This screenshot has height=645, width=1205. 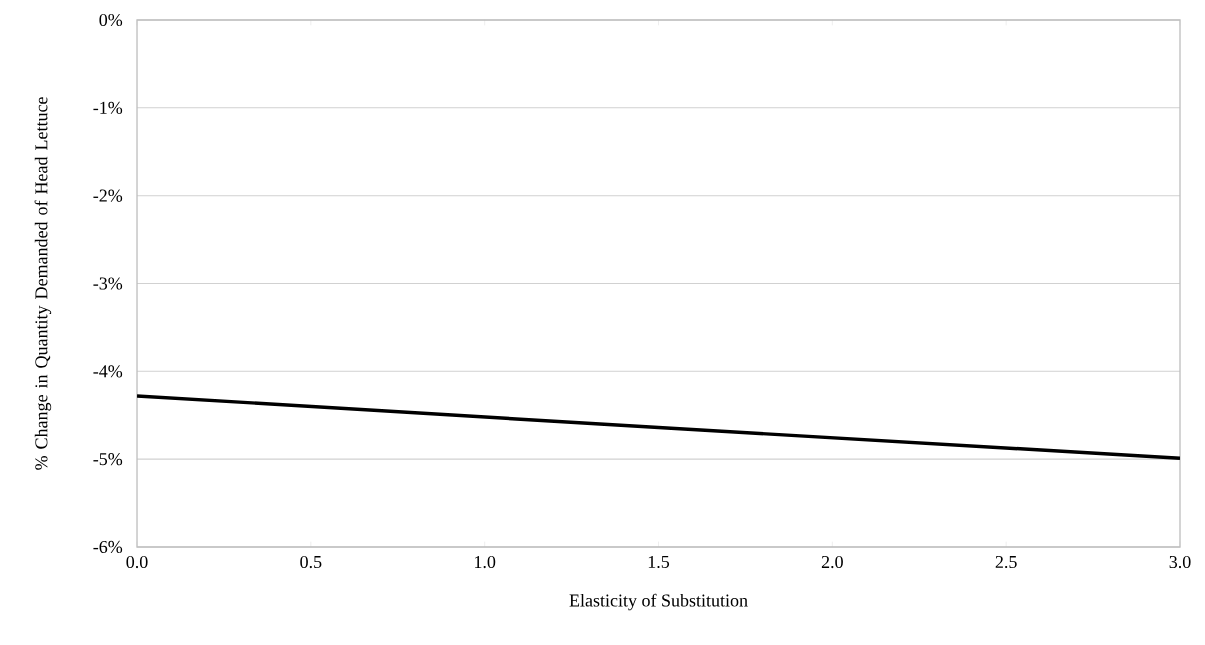 I want to click on x-axis-title: Elasticity of Substitution, so click(x=658, y=602).